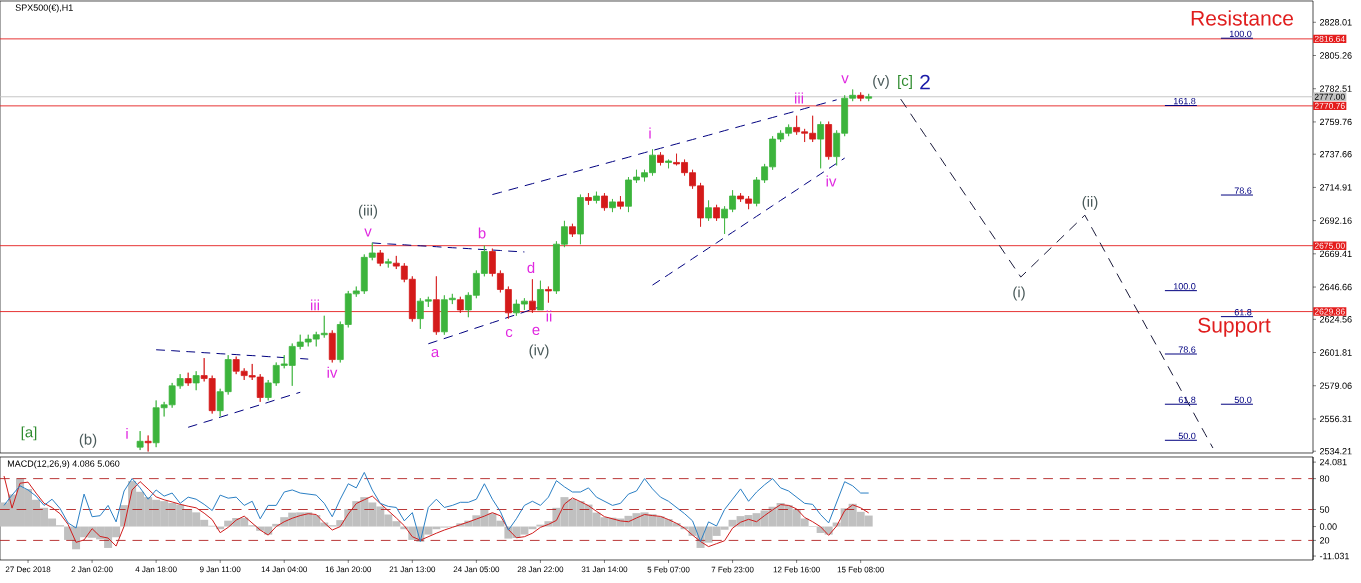 The height and width of the screenshot is (583, 1361). What do you see at coordinates (1324, 478) in the screenshot?
I see `y2-tick-label: 80` at bounding box center [1324, 478].